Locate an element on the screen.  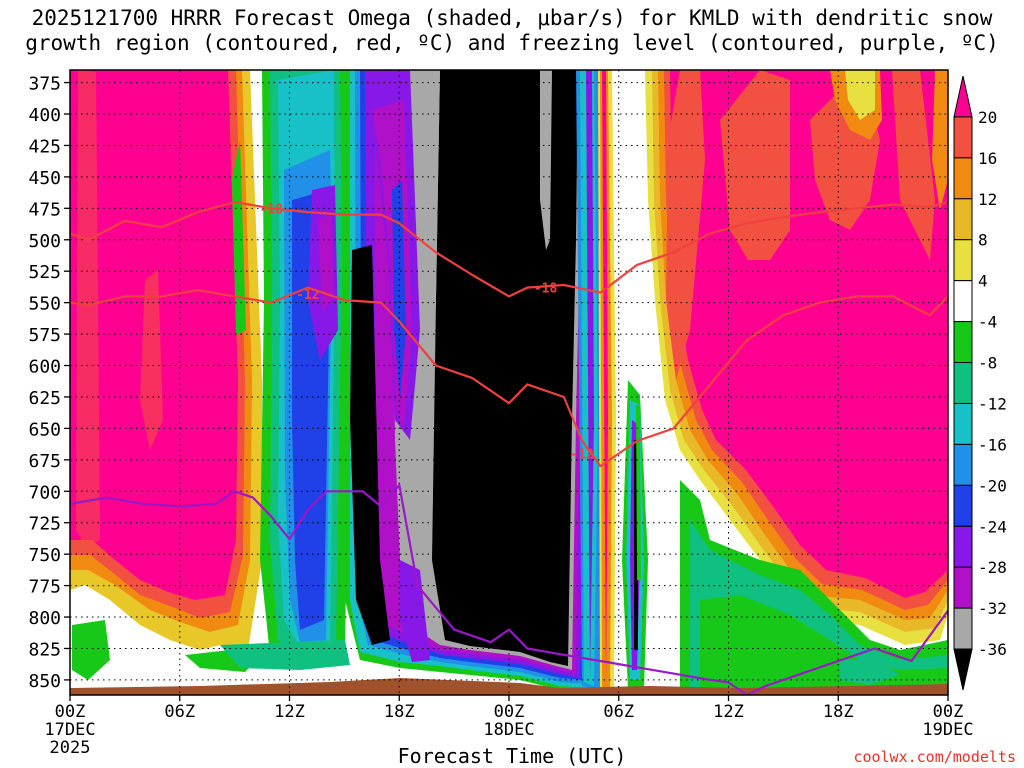
y-tick-label: 550 is located at coordinates (44, 304).